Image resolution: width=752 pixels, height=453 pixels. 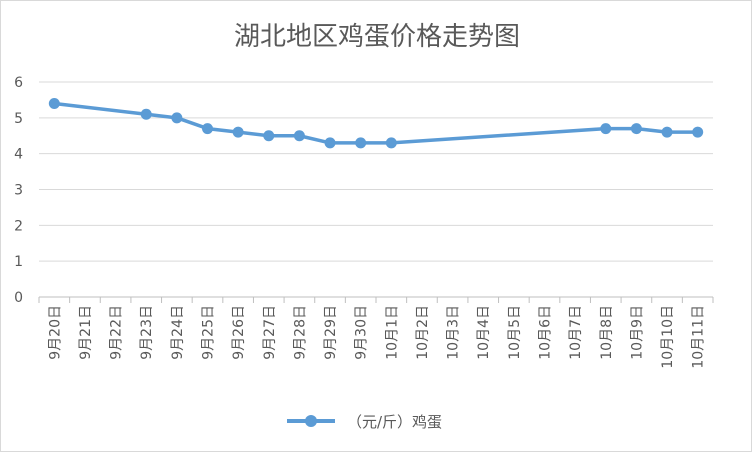 What do you see at coordinates (377, 37) in the screenshot?
I see `chart-title: 湖北地区鸡蛋价格走势图` at bounding box center [377, 37].